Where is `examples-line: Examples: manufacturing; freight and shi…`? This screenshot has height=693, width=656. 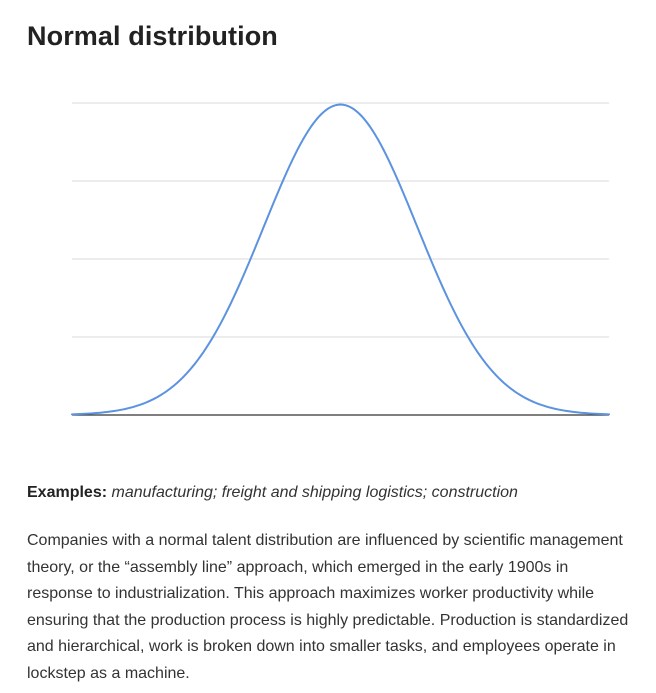 examples-line: Examples: manufacturing; freight and shi… is located at coordinates (332, 493).